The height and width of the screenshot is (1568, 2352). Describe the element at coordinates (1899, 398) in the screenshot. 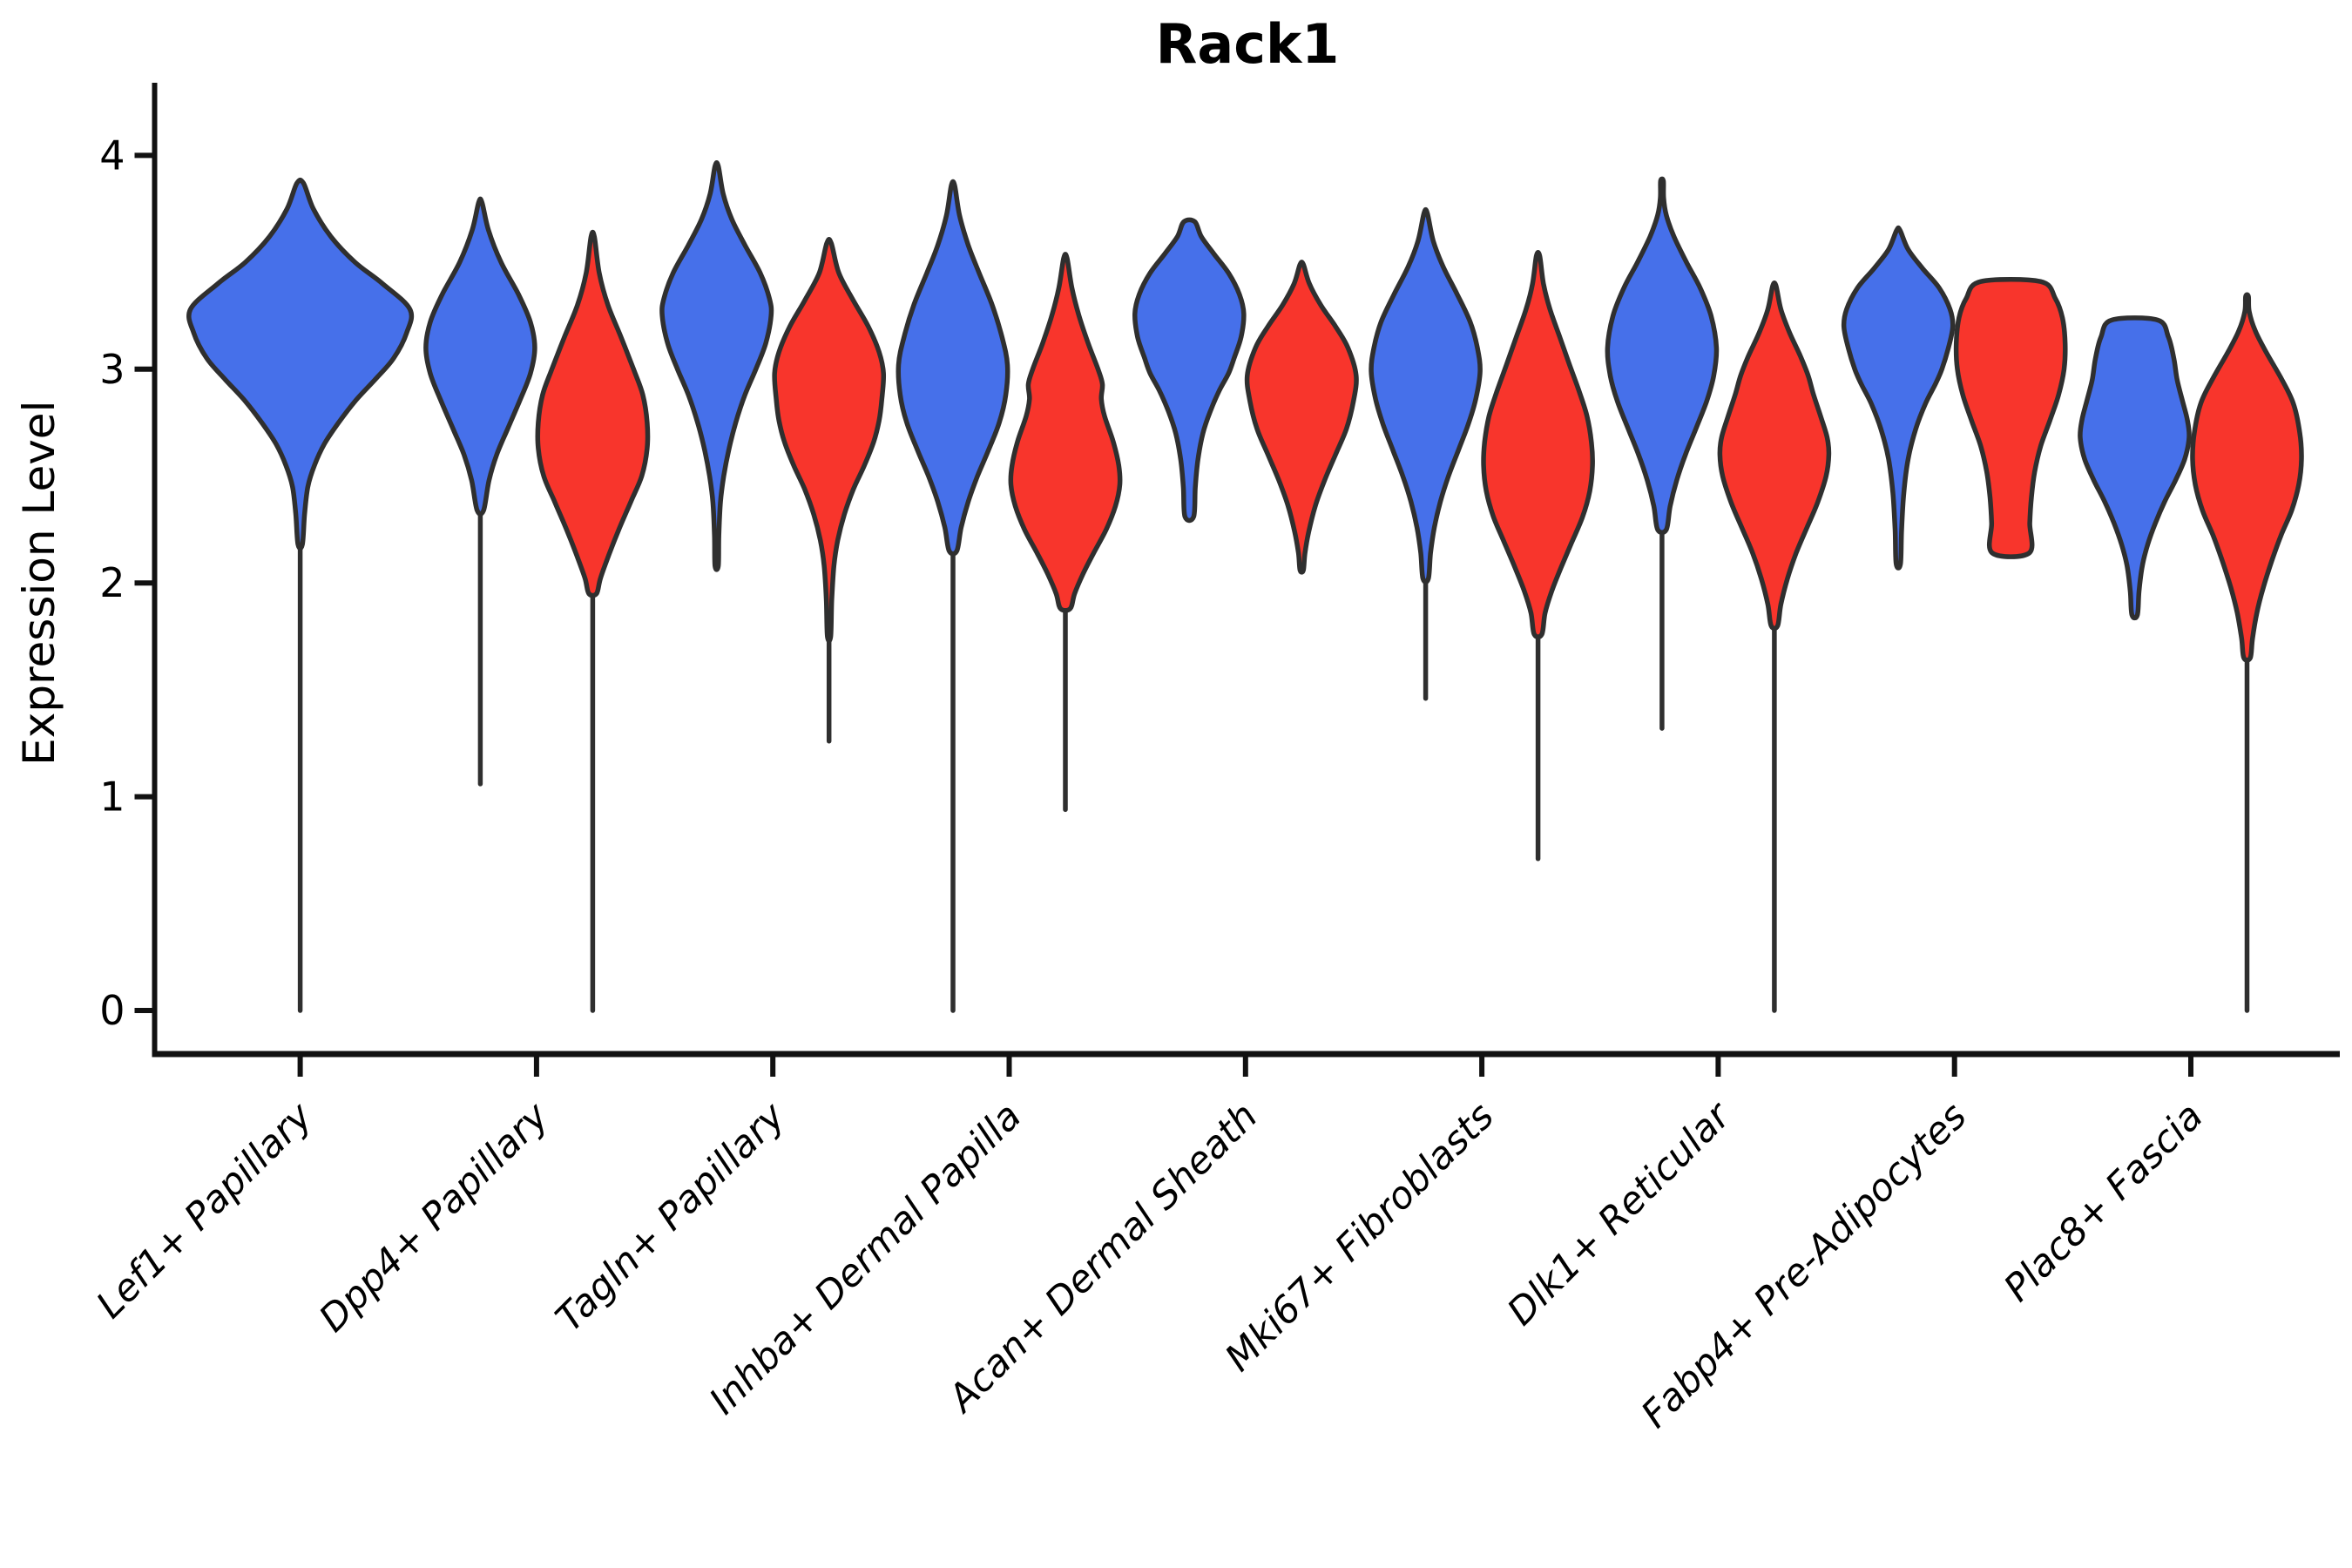

I see `violin-7-split1` at that location.